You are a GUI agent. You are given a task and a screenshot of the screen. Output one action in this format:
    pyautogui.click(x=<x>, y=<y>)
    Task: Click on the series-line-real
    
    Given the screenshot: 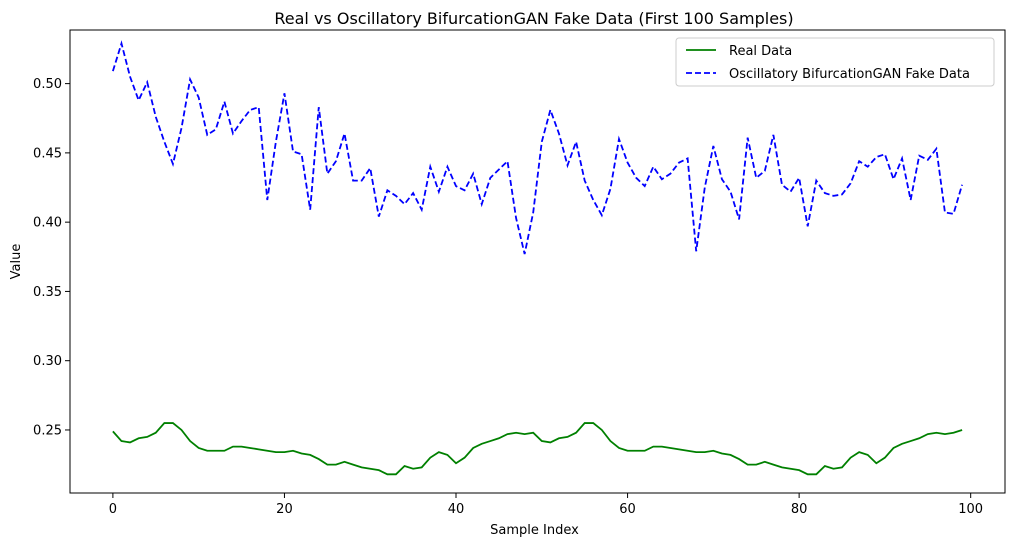 What is the action you would take?
    pyautogui.click(x=537, y=449)
    